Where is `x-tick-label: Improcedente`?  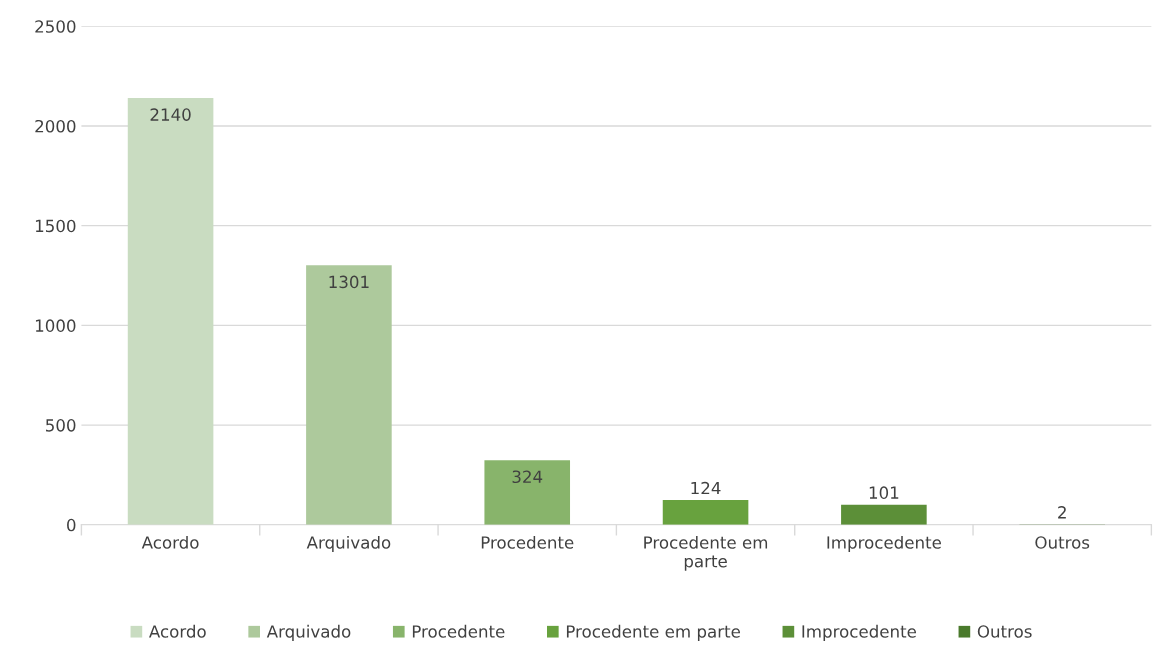 x-tick-label: Improcedente is located at coordinates (884, 544).